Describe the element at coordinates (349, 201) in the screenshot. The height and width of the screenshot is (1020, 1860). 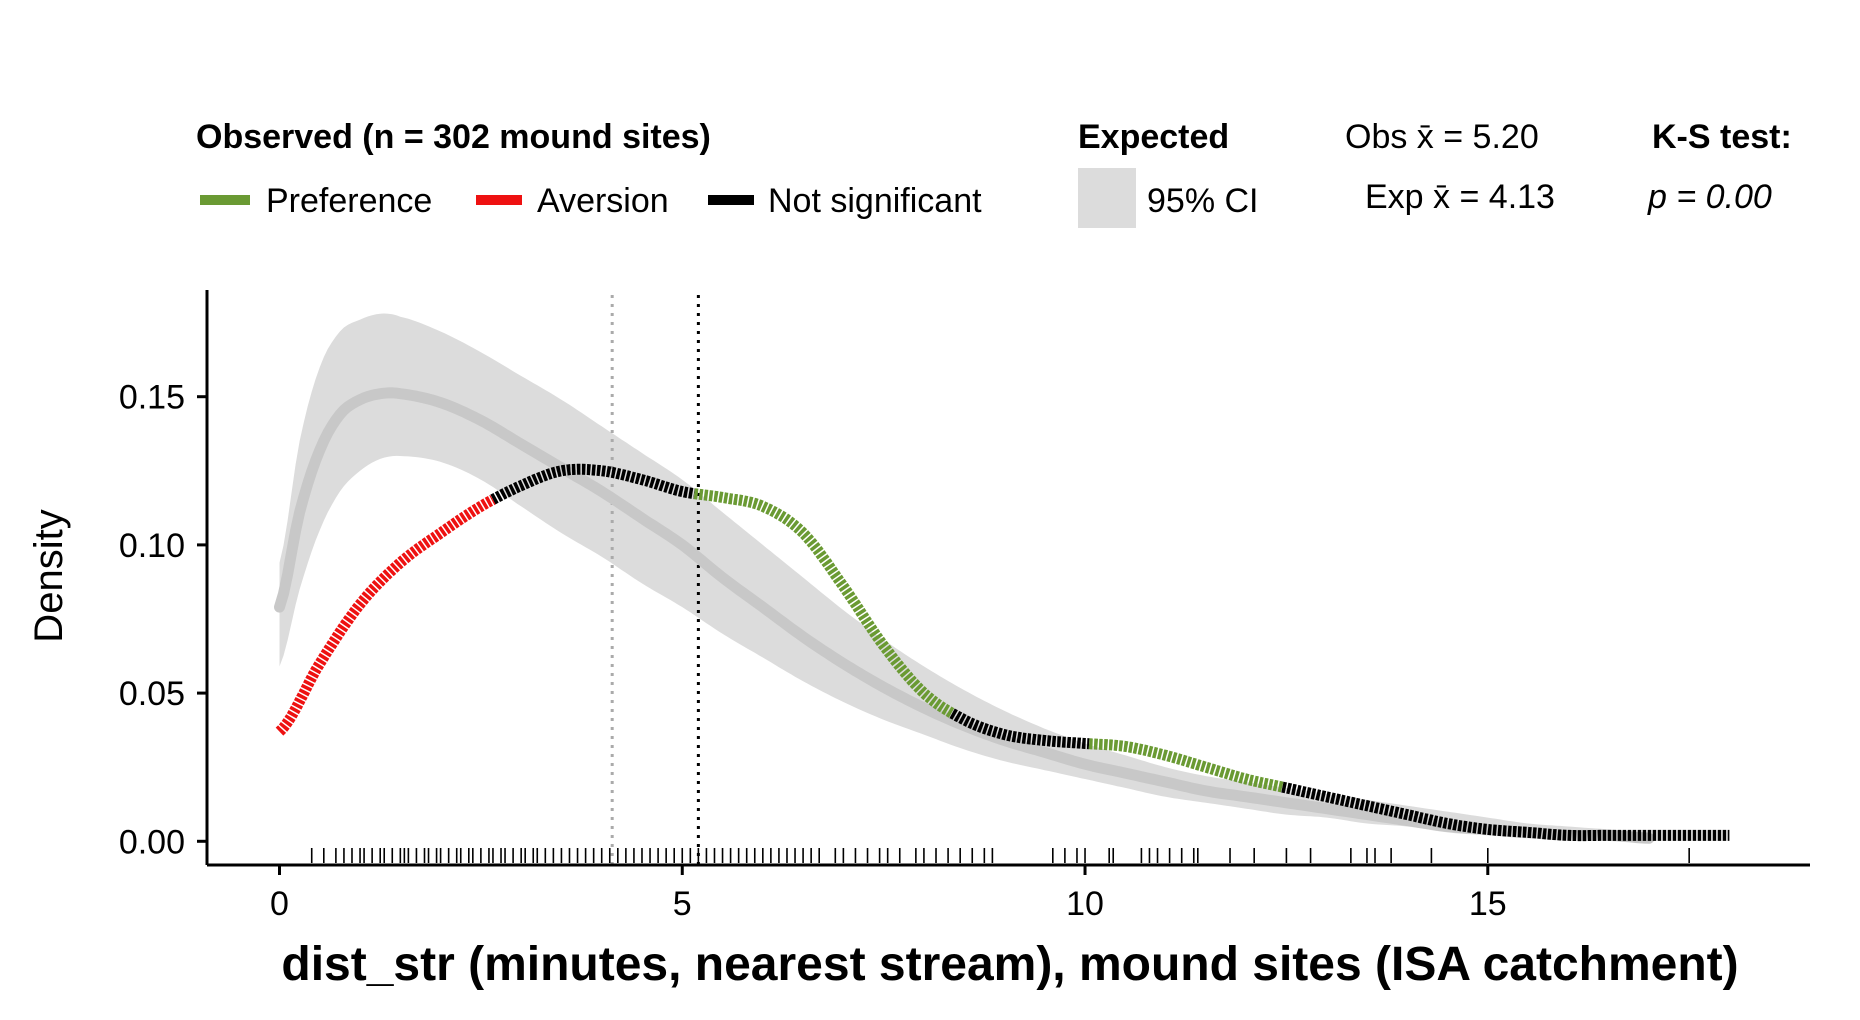
I see `legend-label-preference: Preference` at that location.